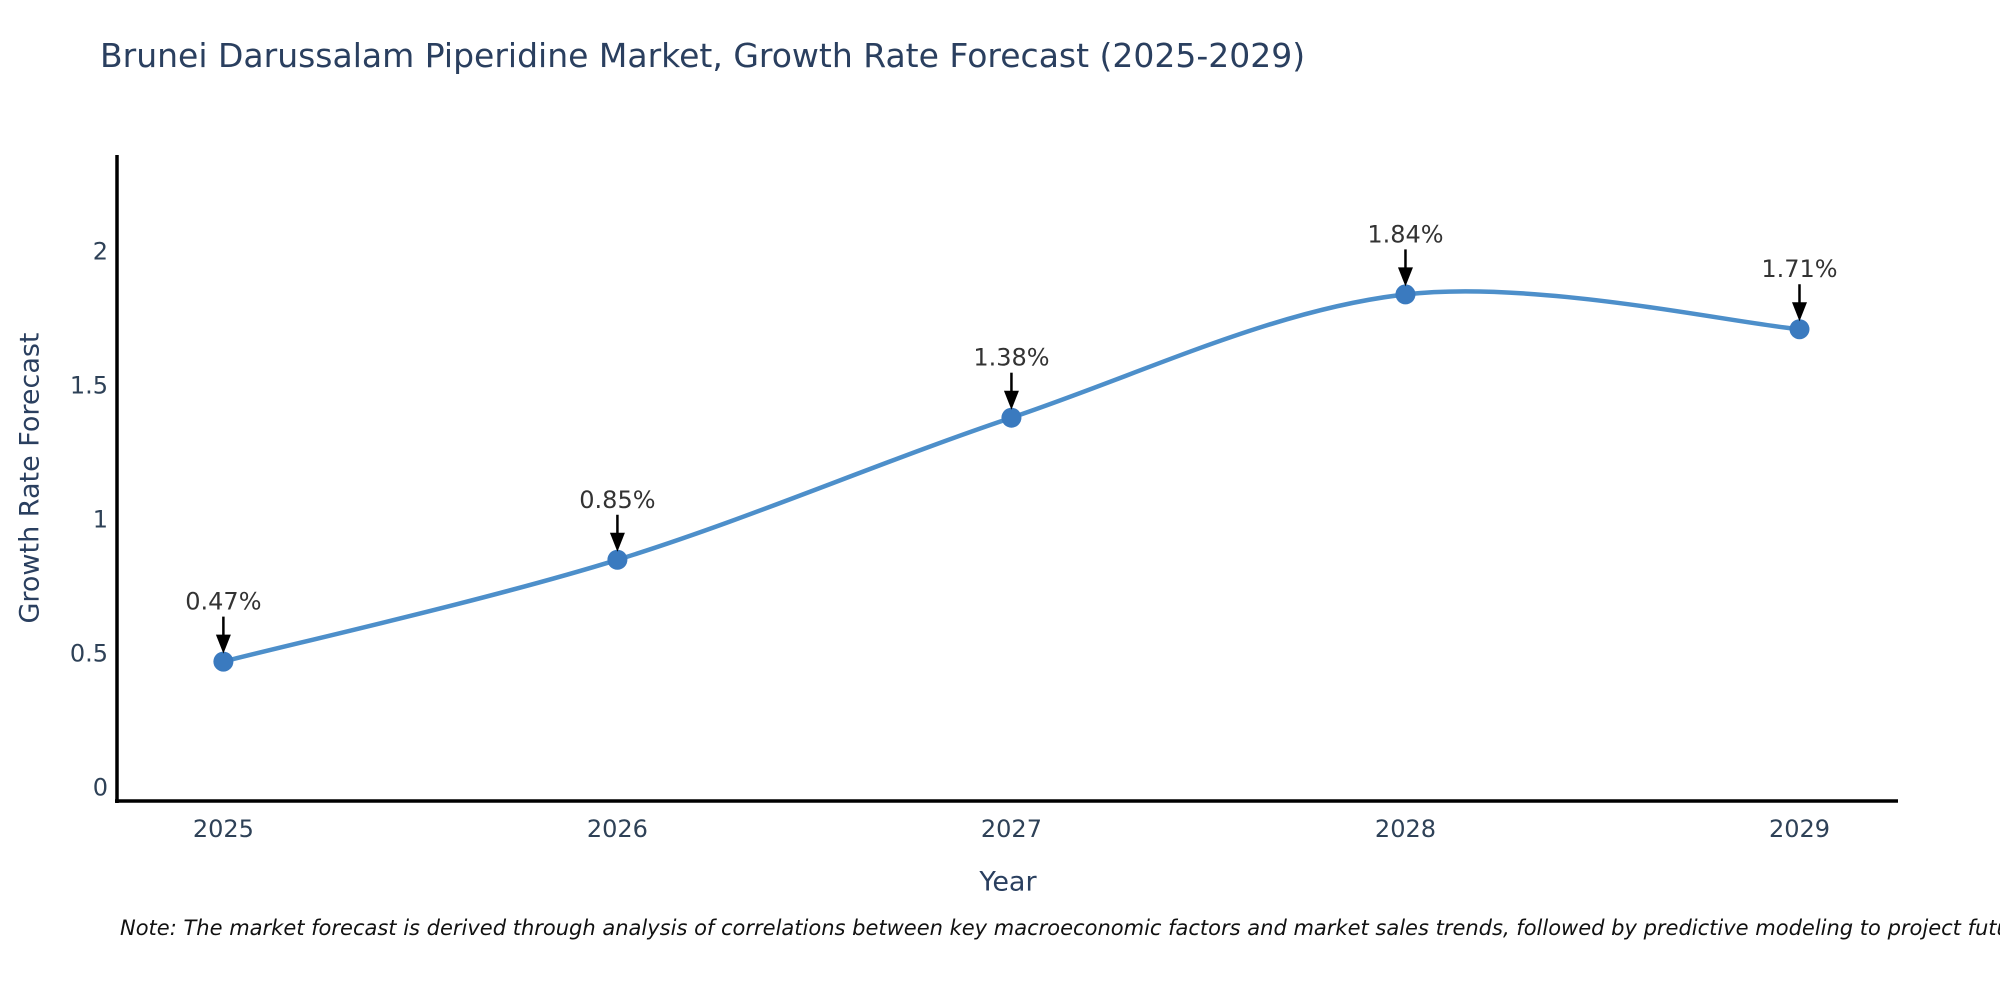 This screenshot has height=1000, width=2000. I want to click on y-tick-label: 2, so click(100, 251).